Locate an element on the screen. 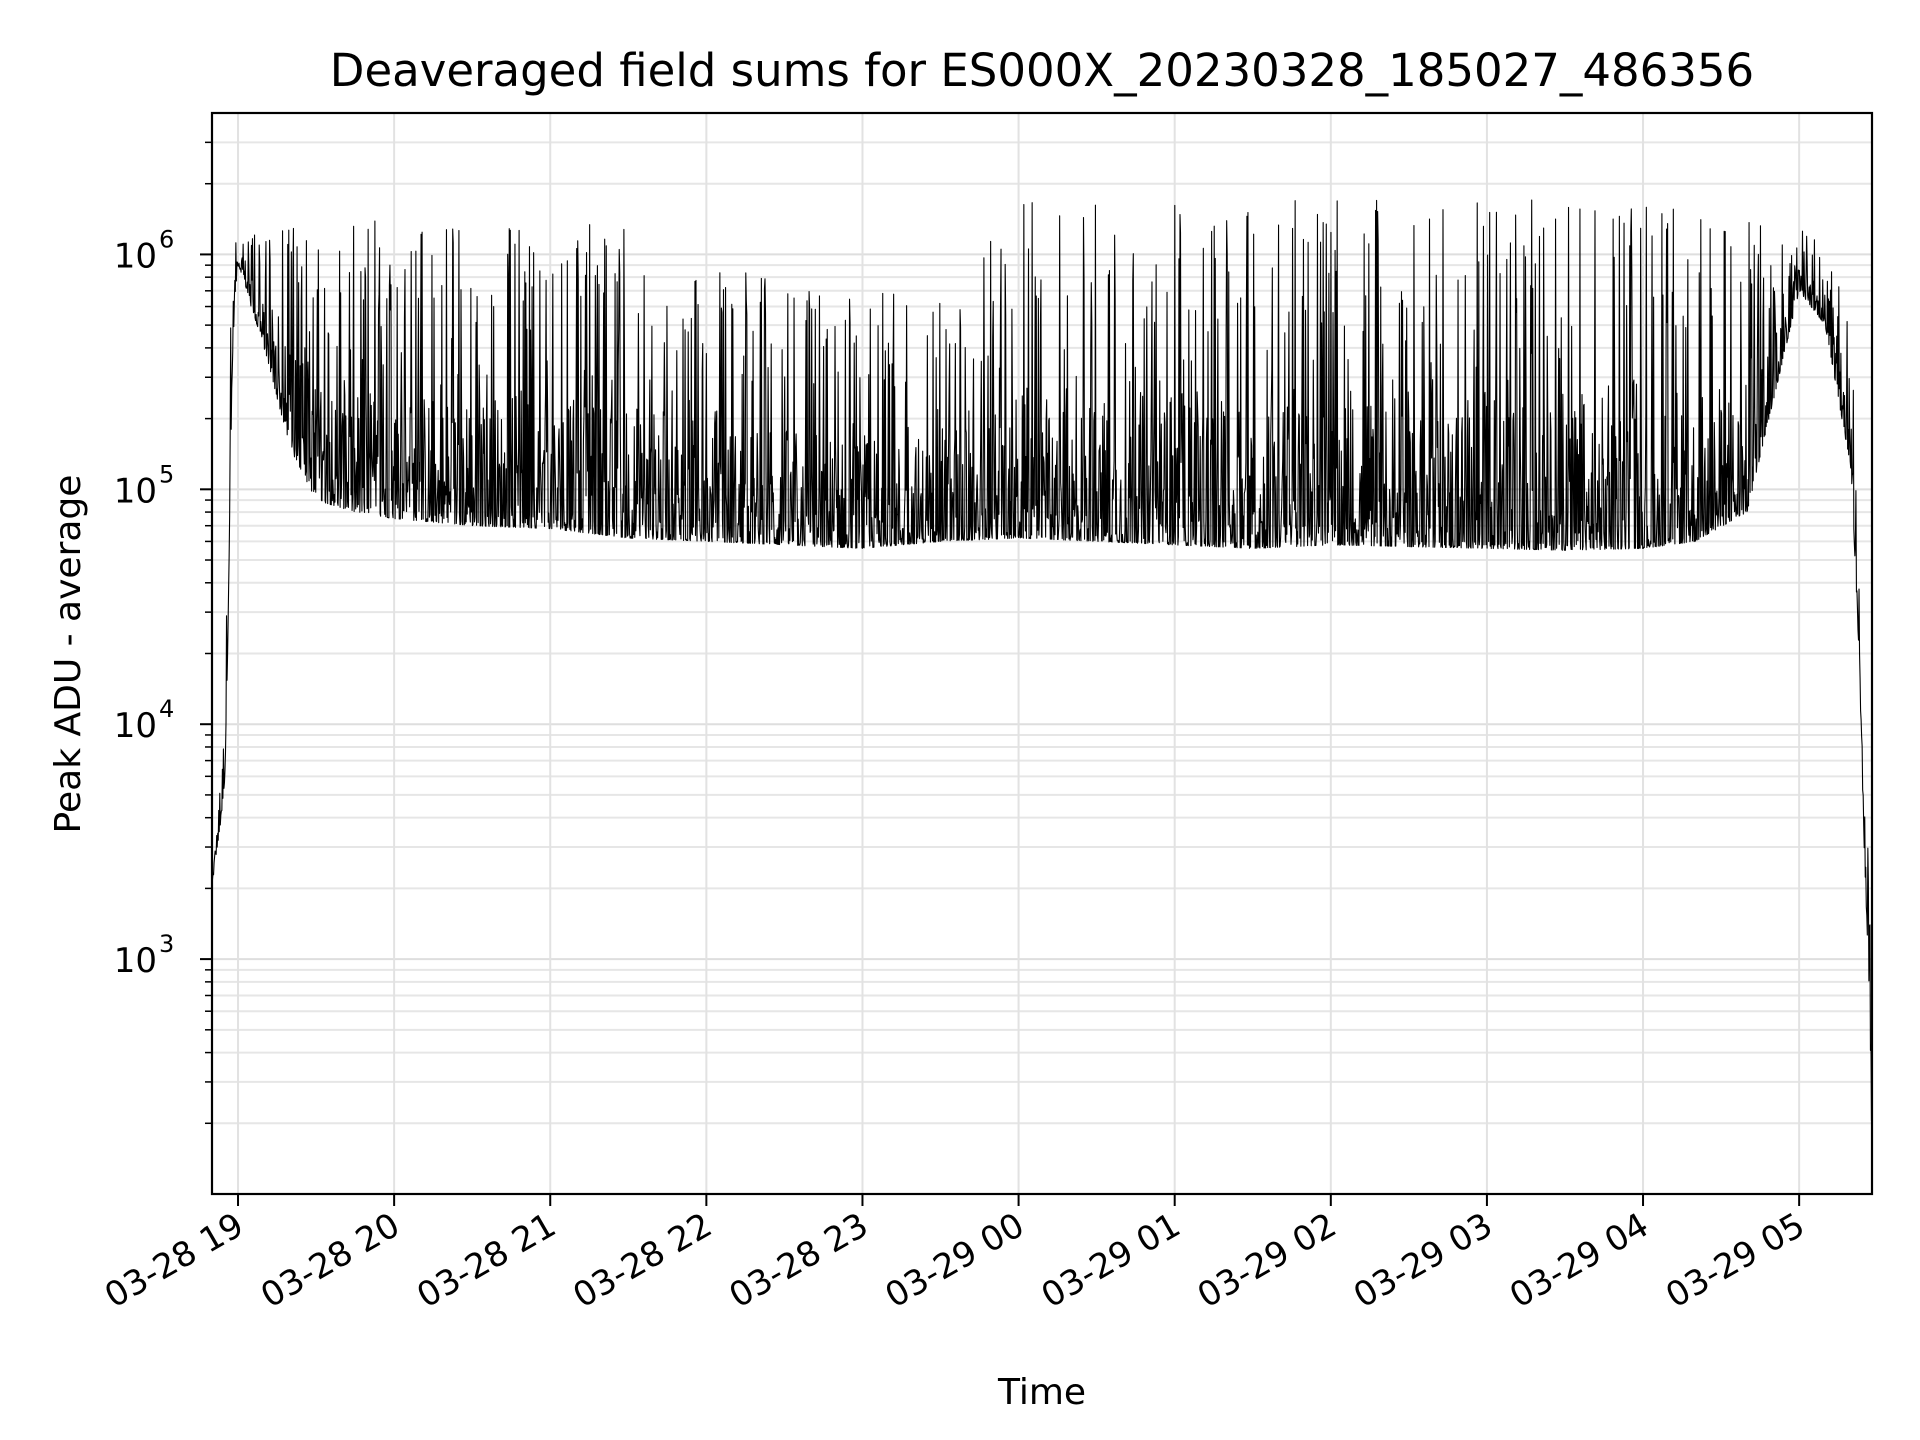 This screenshot has height=1440, width=1920. y-tick-label-exponent: 5 is located at coordinates (166, 474).